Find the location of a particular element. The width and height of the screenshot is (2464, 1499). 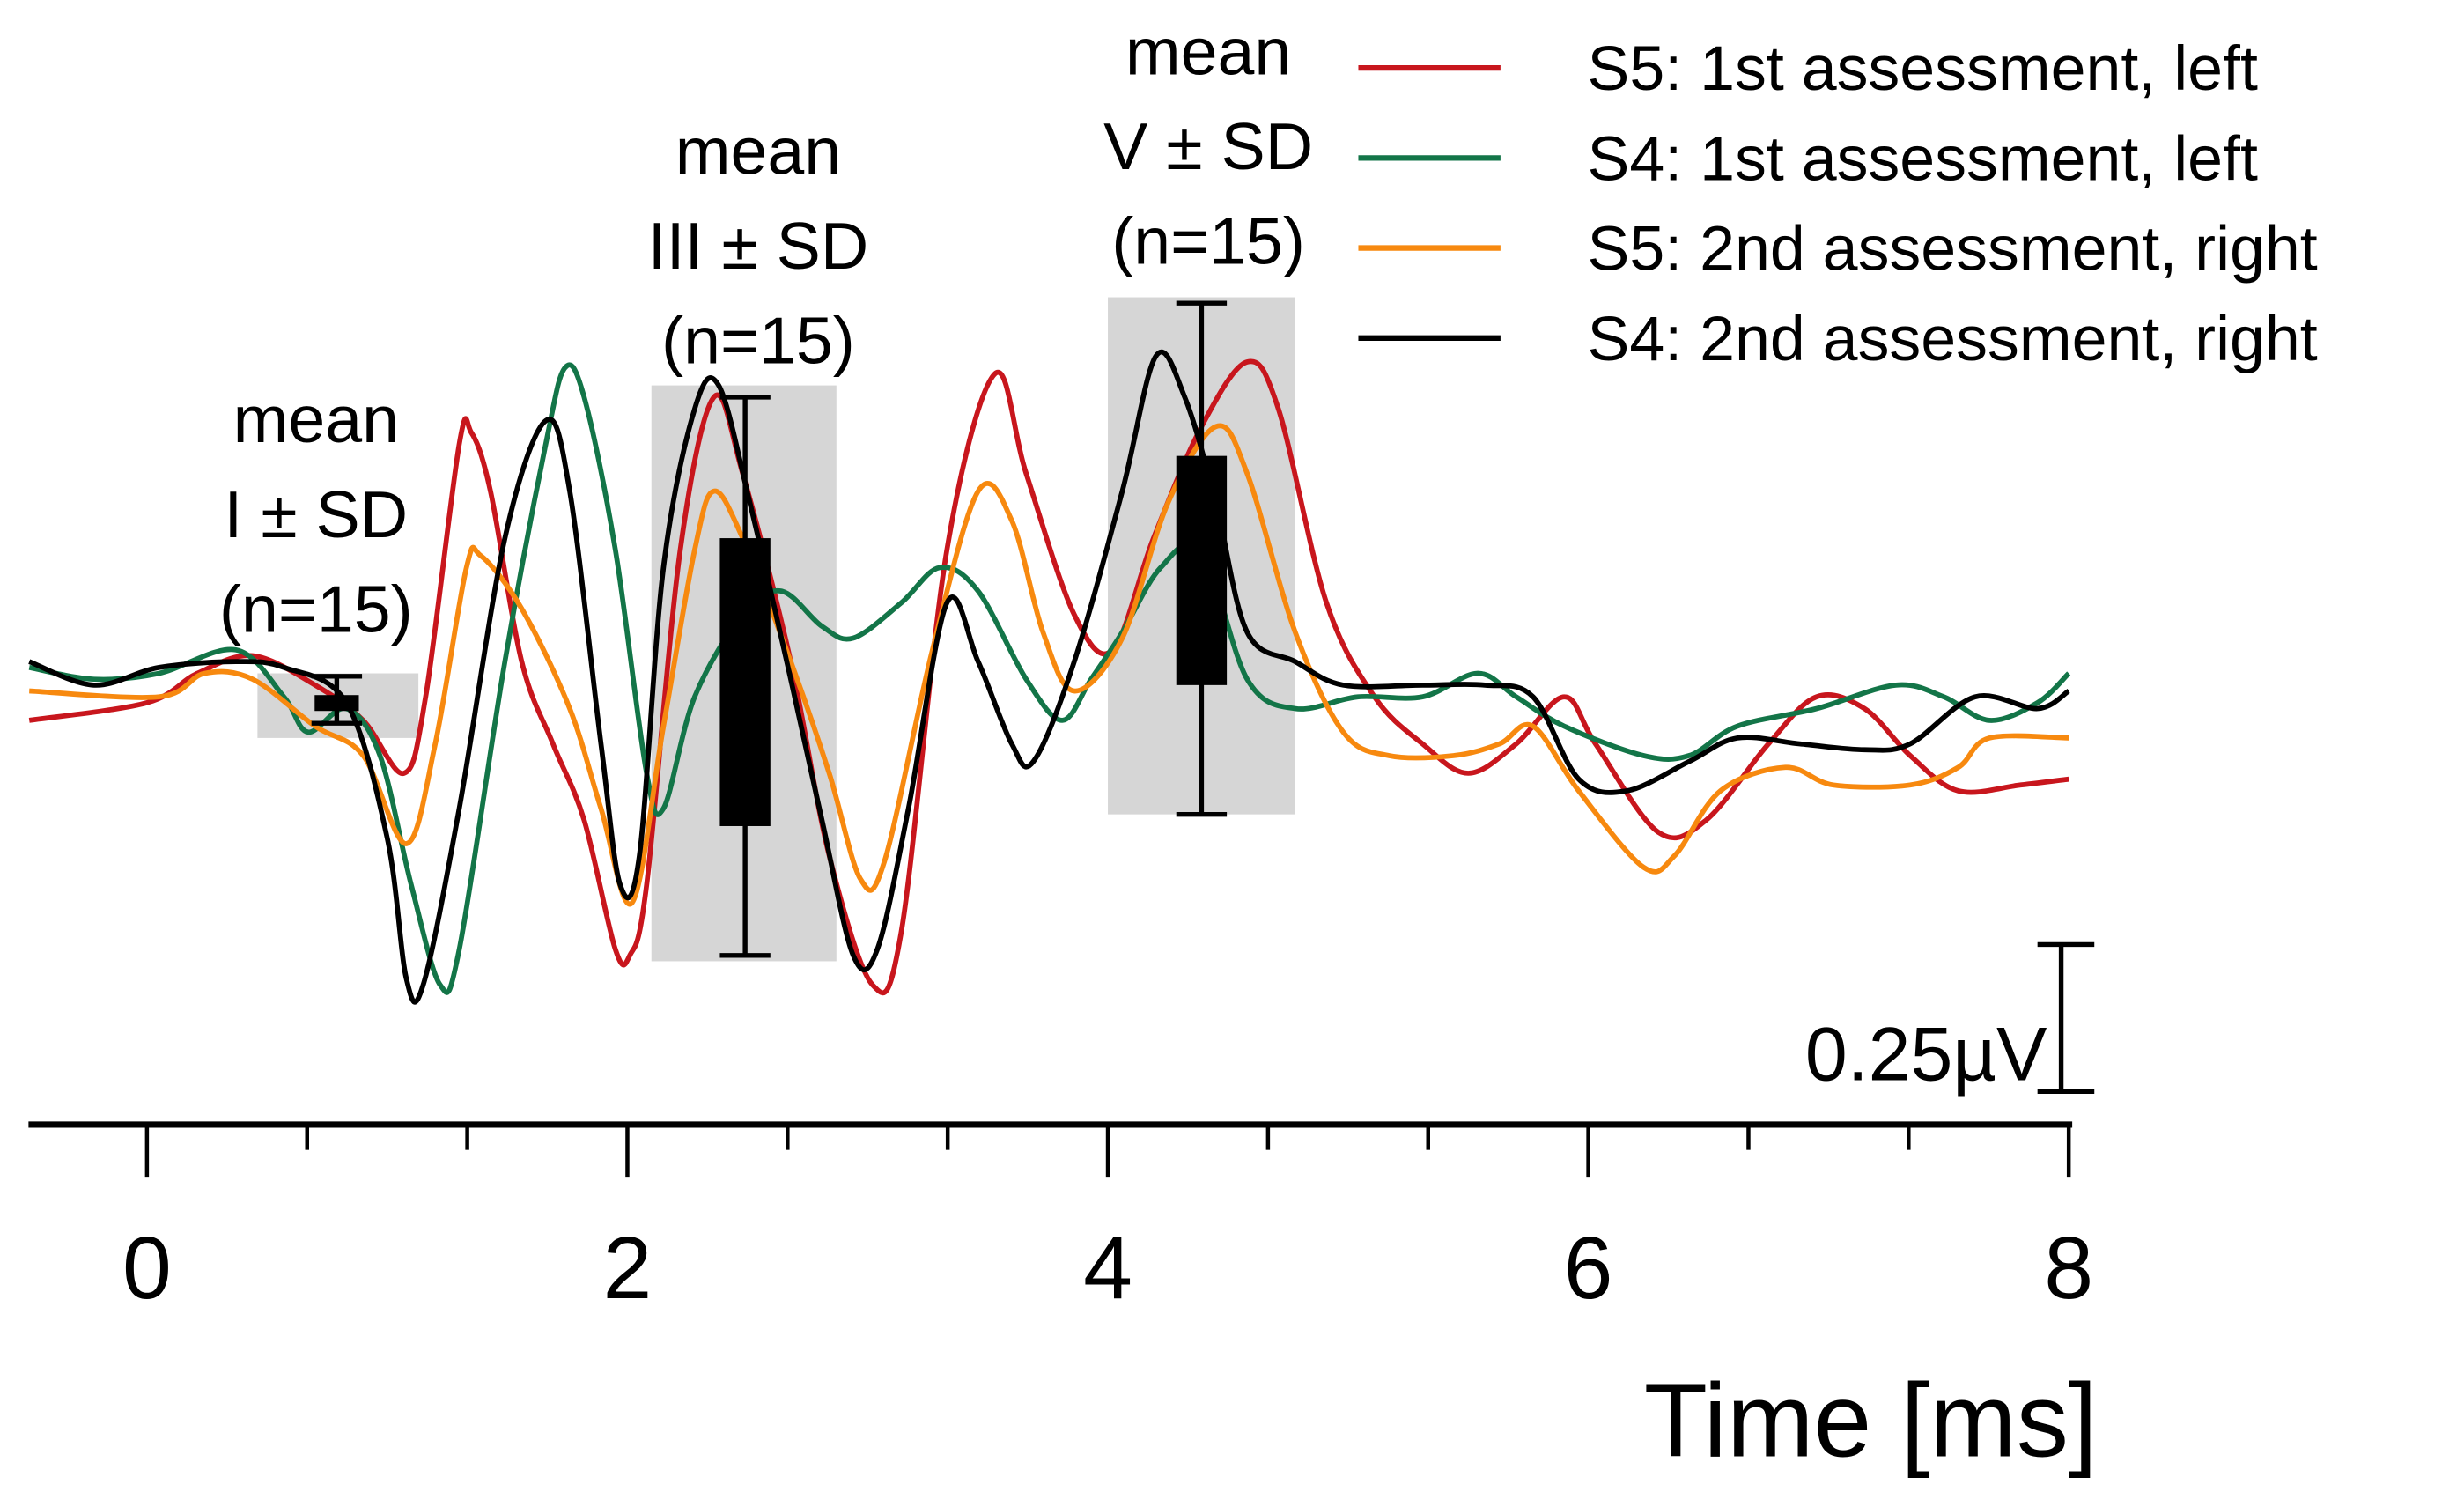

x-tick-label: 0 is located at coordinates (147, 1269).